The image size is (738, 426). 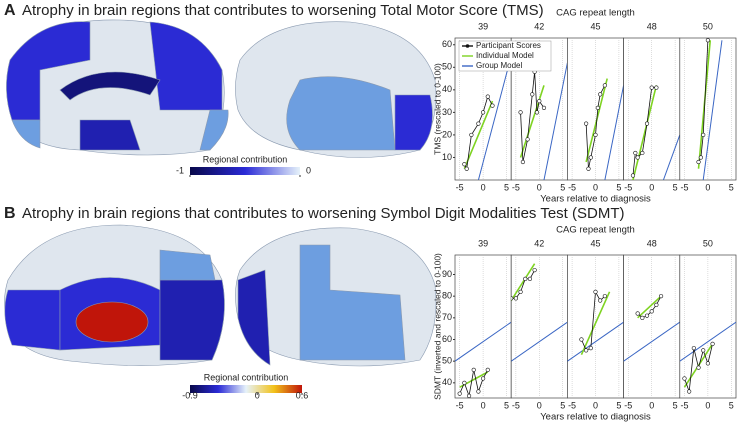 I want to click on facet-title: 48, so click(x=652, y=26).